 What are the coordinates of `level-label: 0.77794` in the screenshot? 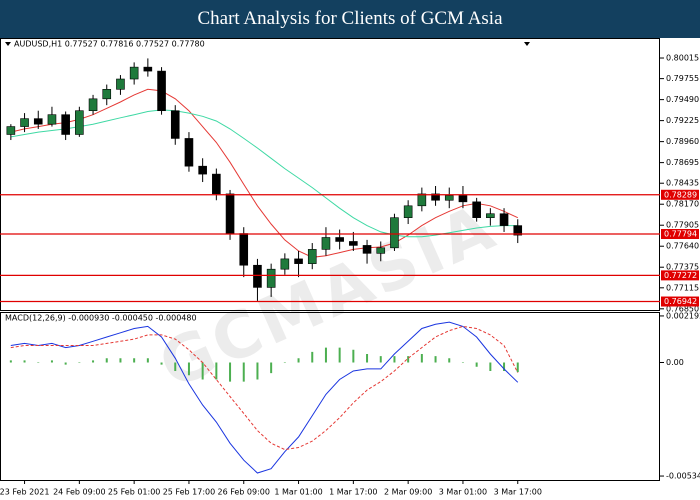 It's located at (680, 234).